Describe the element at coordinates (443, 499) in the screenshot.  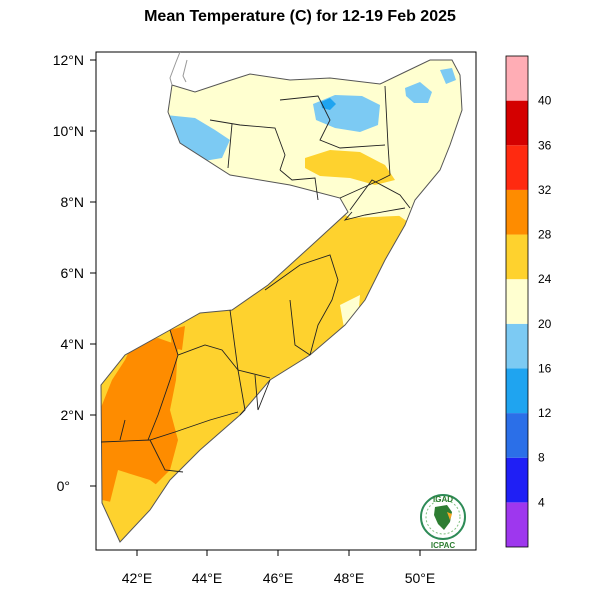
I see `logo-top-text: IGAD` at that location.